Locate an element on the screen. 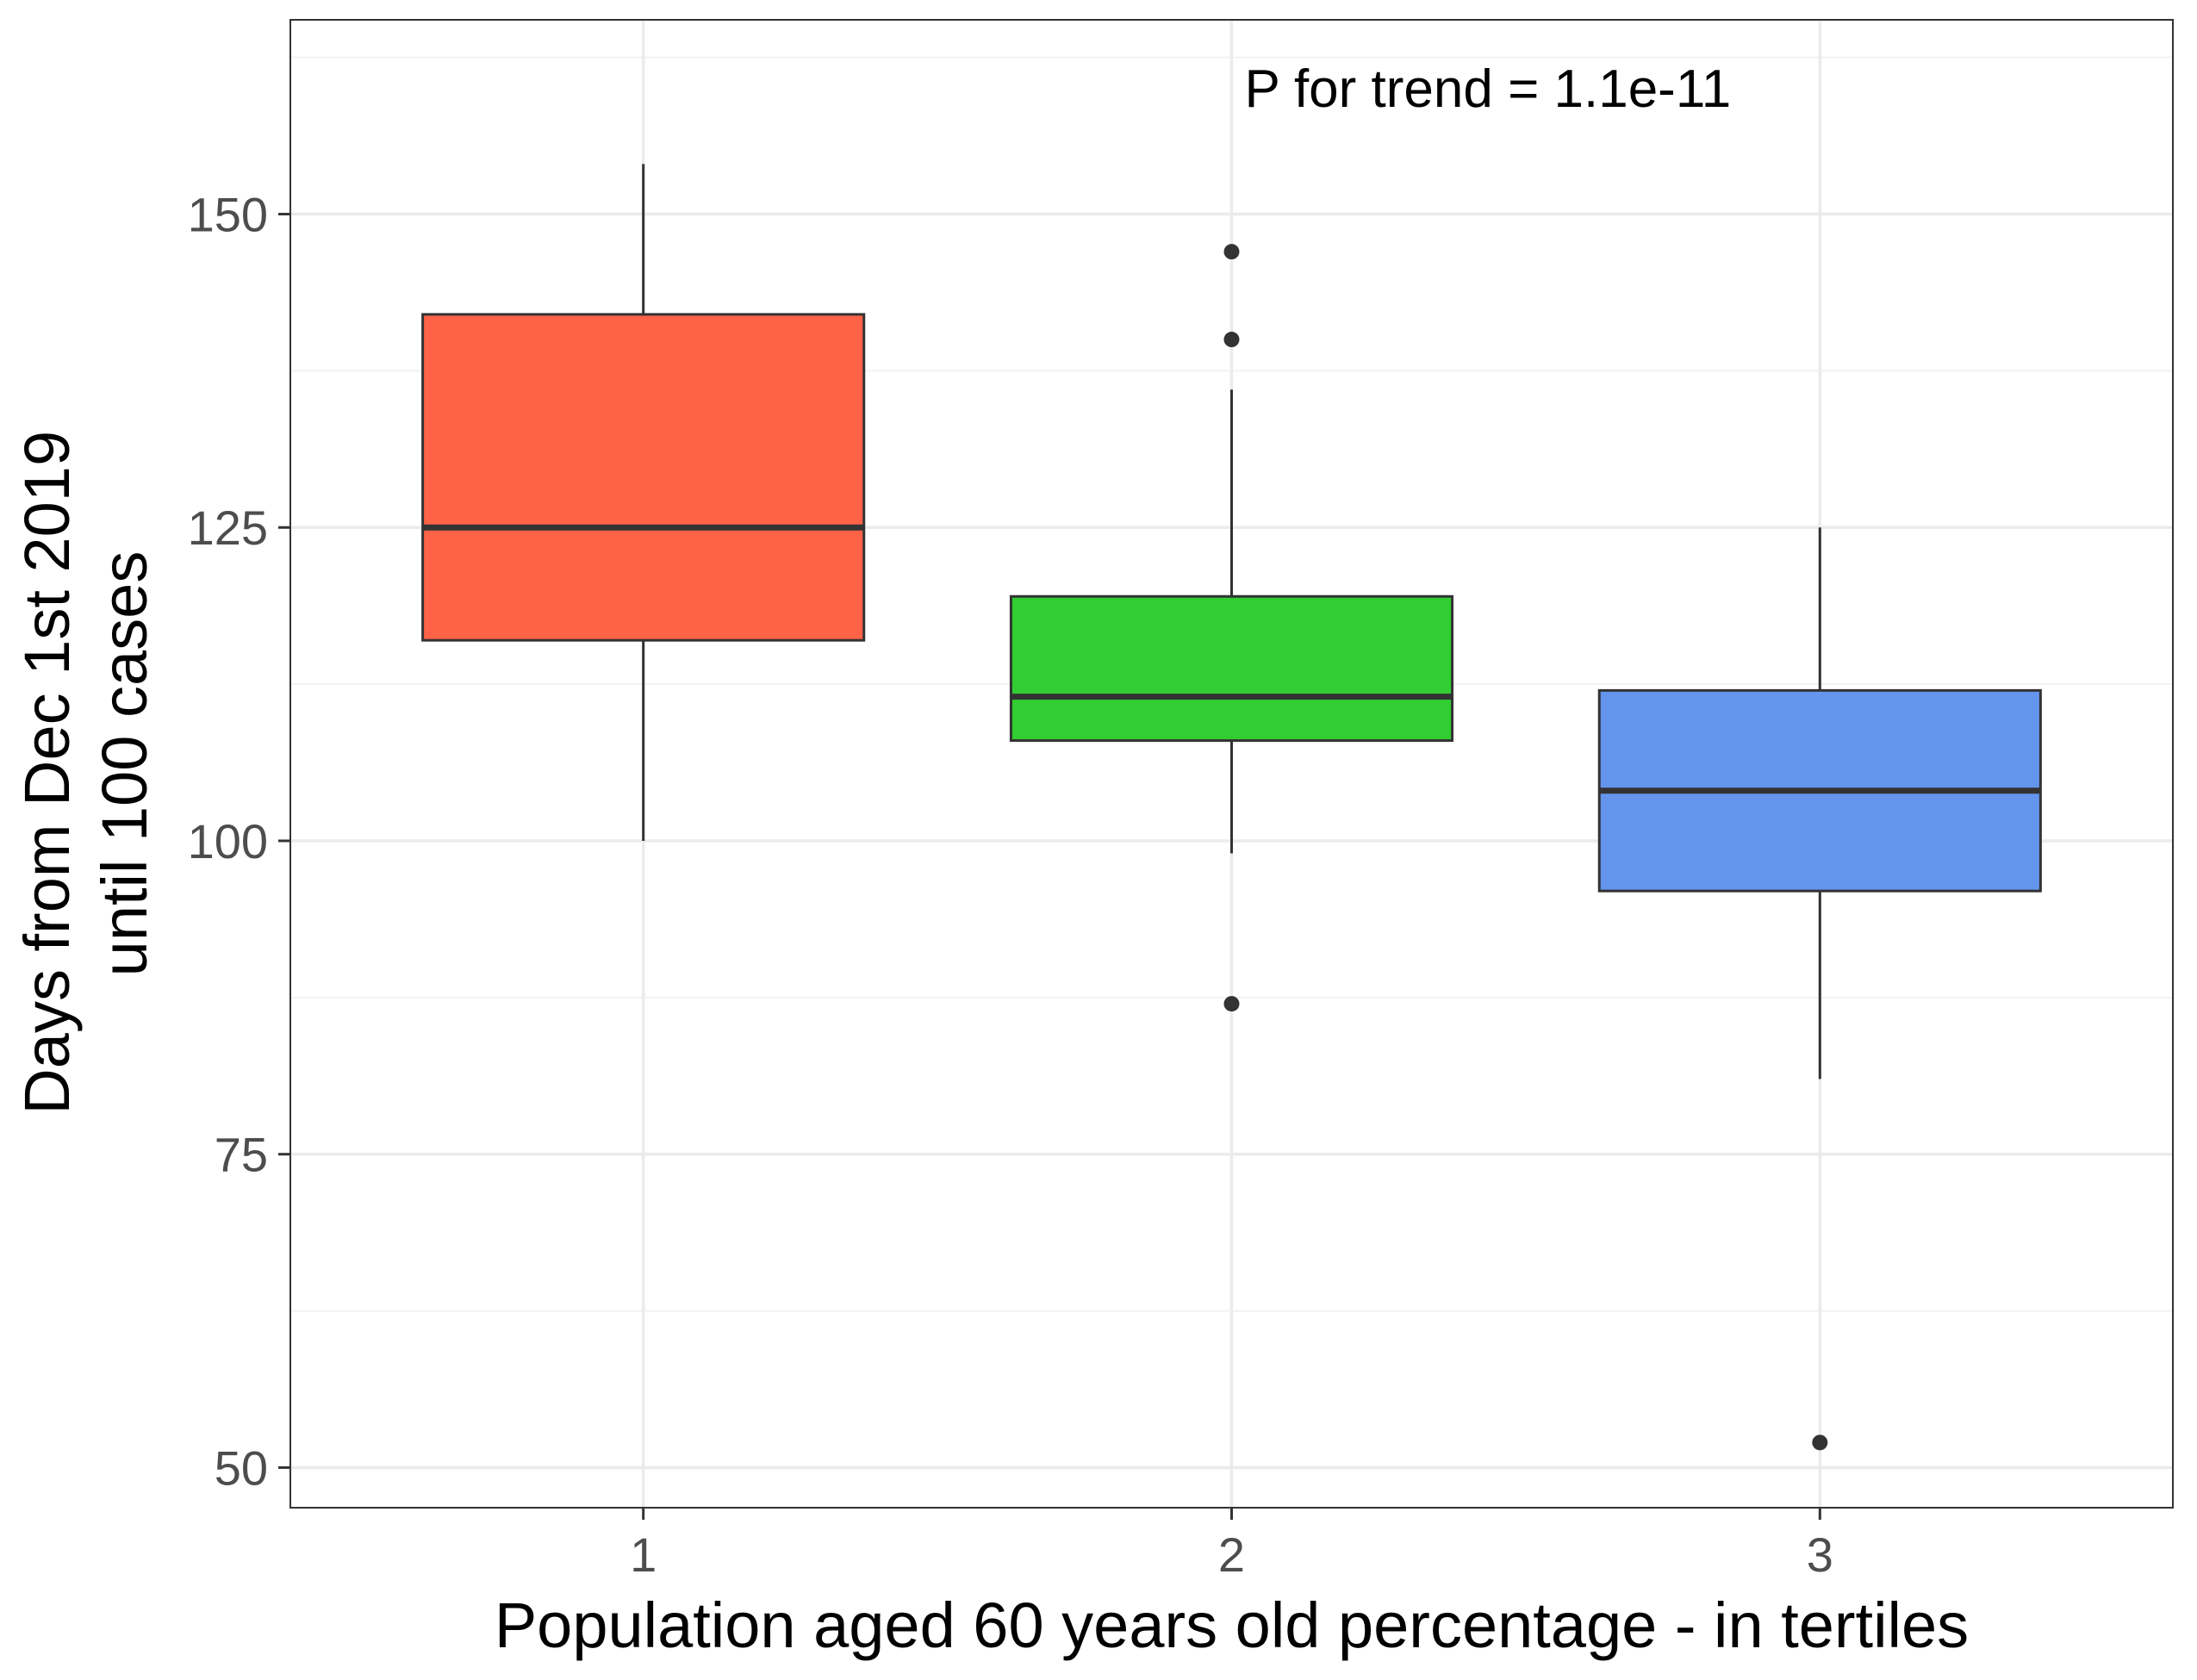 This screenshot has height=1680, width=2197. y-tick-label: 100 is located at coordinates (228, 841).